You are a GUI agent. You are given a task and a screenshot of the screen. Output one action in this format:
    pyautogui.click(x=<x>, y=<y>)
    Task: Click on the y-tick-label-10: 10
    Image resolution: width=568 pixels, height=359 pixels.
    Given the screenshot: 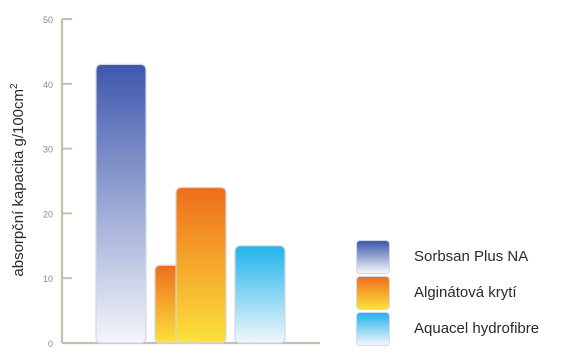 What is the action you would take?
    pyautogui.click(x=48, y=279)
    